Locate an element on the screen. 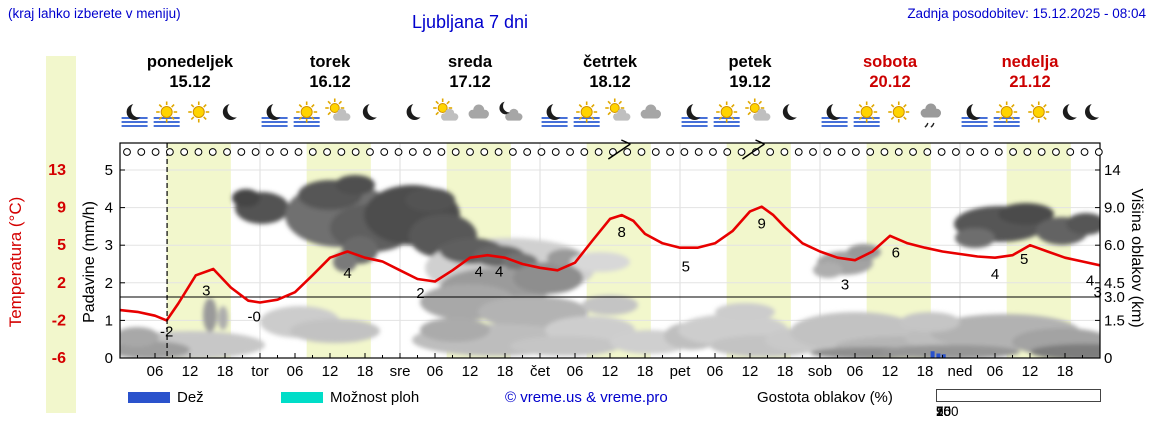 This screenshot has width=1152, height=443. precipitation-tick-label: 2 is located at coordinates (109, 283).